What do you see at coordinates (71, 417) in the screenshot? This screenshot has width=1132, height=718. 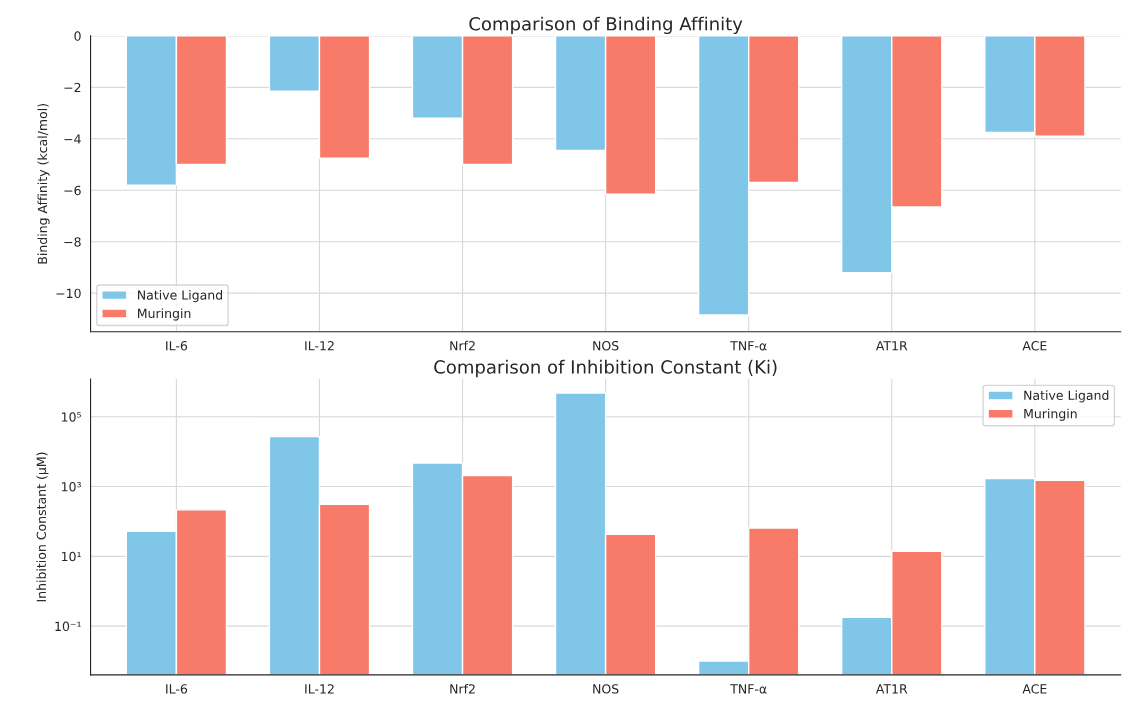 I see `y-tick-label: 10⁵` at bounding box center [71, 417].